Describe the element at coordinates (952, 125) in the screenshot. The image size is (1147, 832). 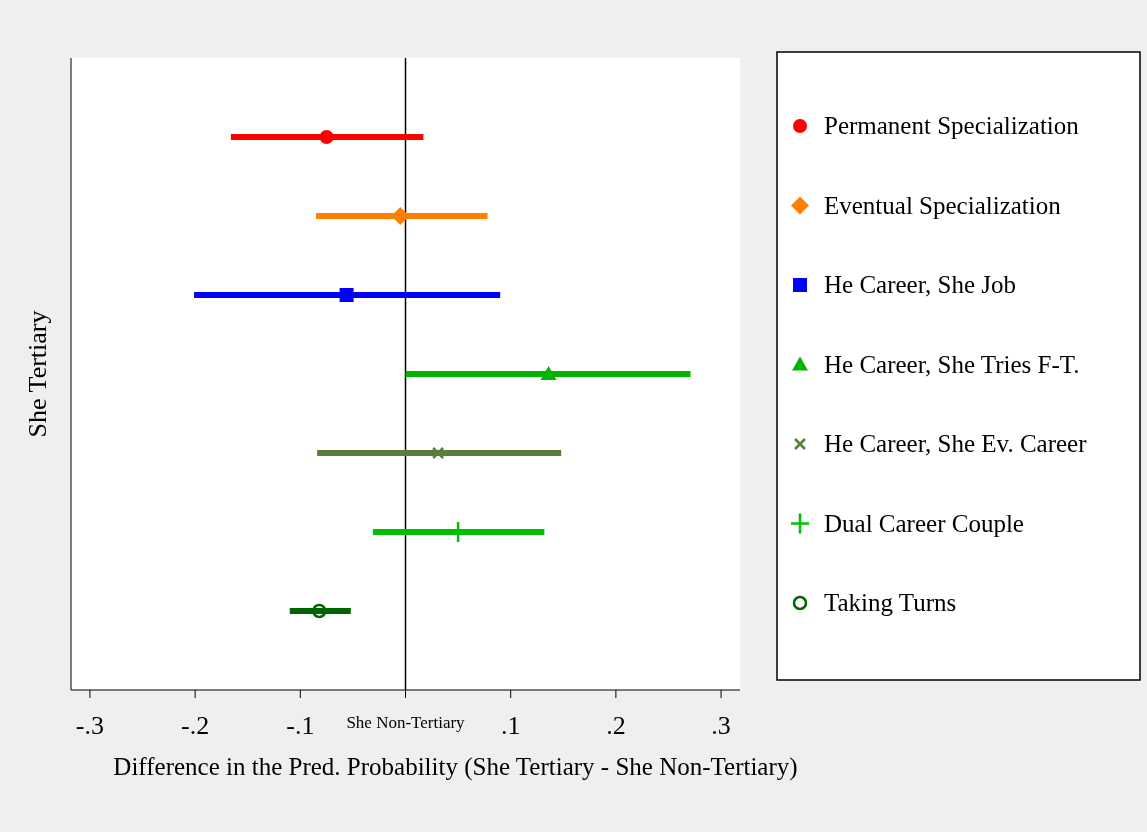
I see `legend-label: Permanent Specialization` at that location.